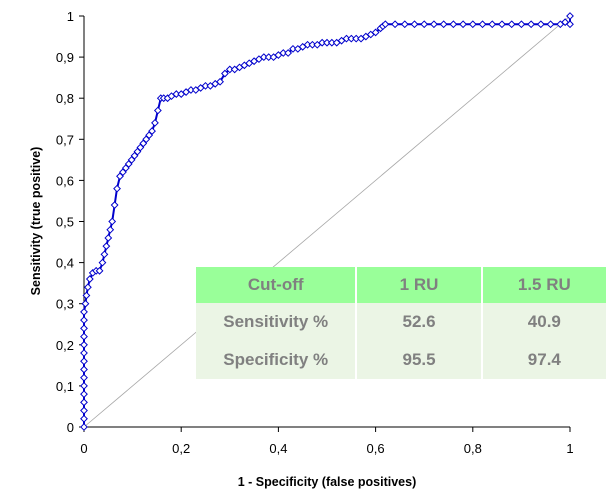 The width and height of the screenshot is (608, 490). What do you see at coordinates (544, 285) in the screenshot?
I see `table-header-cell: 1.5 RU` at bounding box center [544, 285].